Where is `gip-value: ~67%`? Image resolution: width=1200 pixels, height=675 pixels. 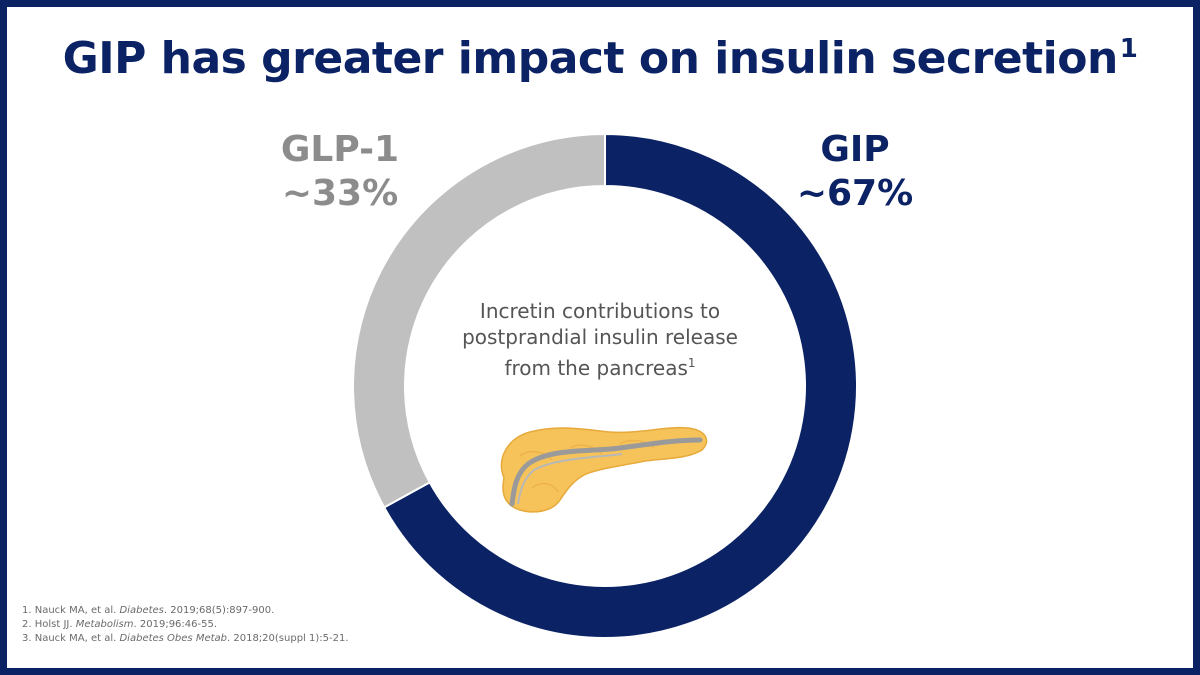 gip-value: ~67% is located at coordinates (855, 193).